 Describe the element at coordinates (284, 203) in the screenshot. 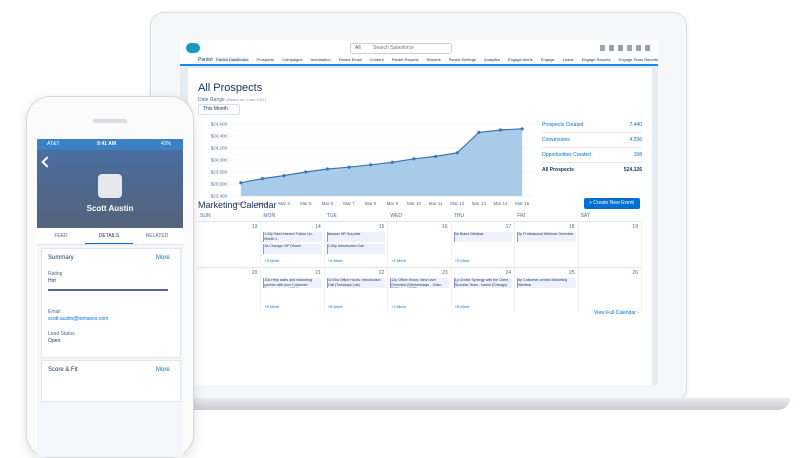

I see `x-tick-label: Mar 4` at that location.